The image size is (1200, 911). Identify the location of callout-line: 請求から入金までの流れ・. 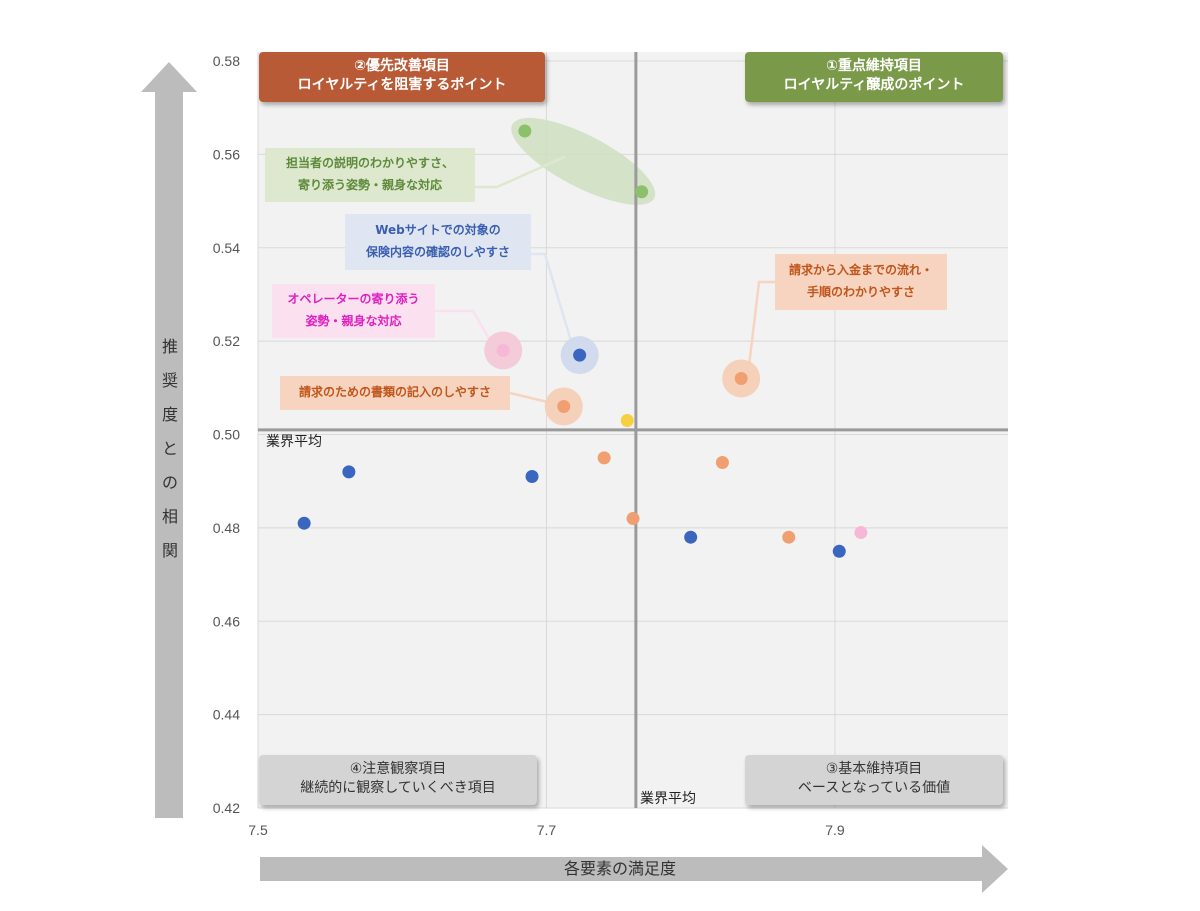
(860, 270).